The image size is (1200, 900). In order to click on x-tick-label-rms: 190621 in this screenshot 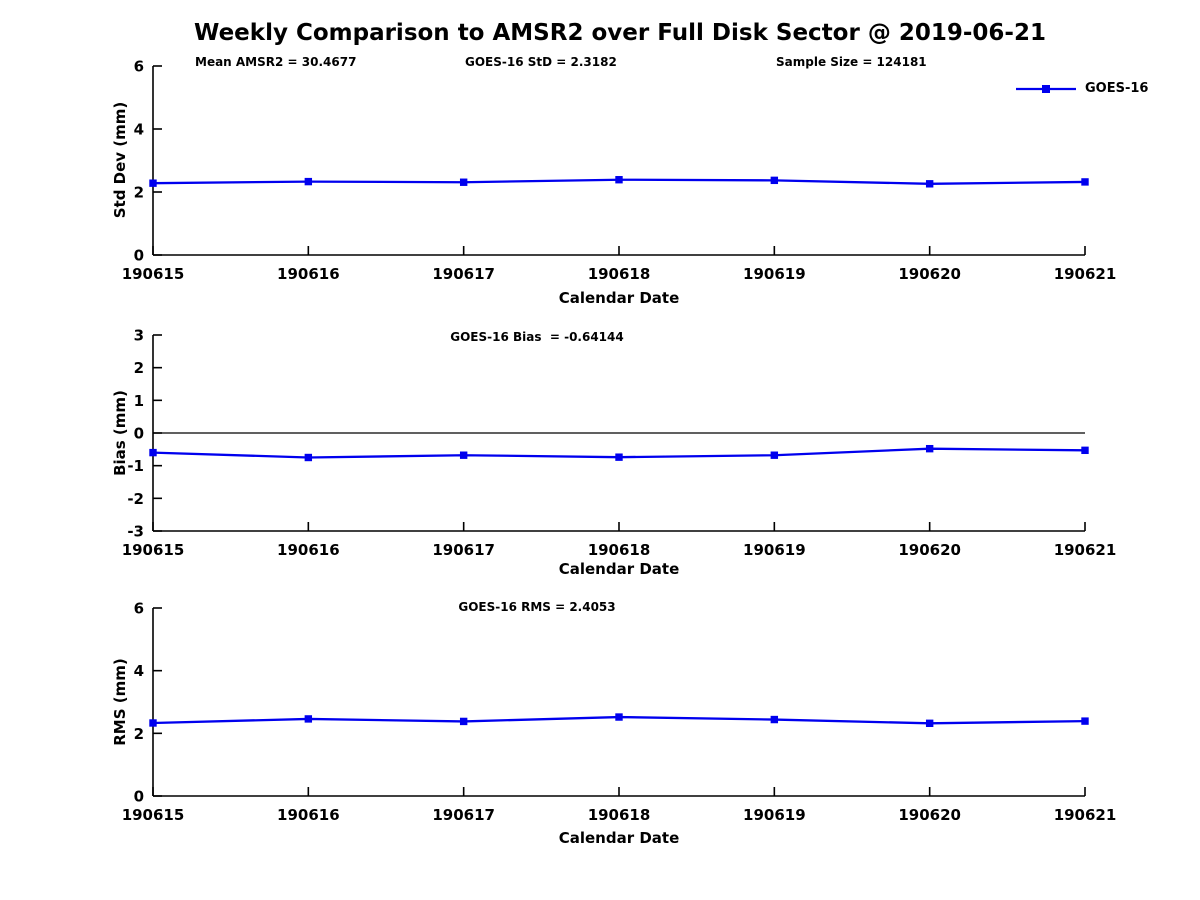, I will do `click(1085, 815)`.